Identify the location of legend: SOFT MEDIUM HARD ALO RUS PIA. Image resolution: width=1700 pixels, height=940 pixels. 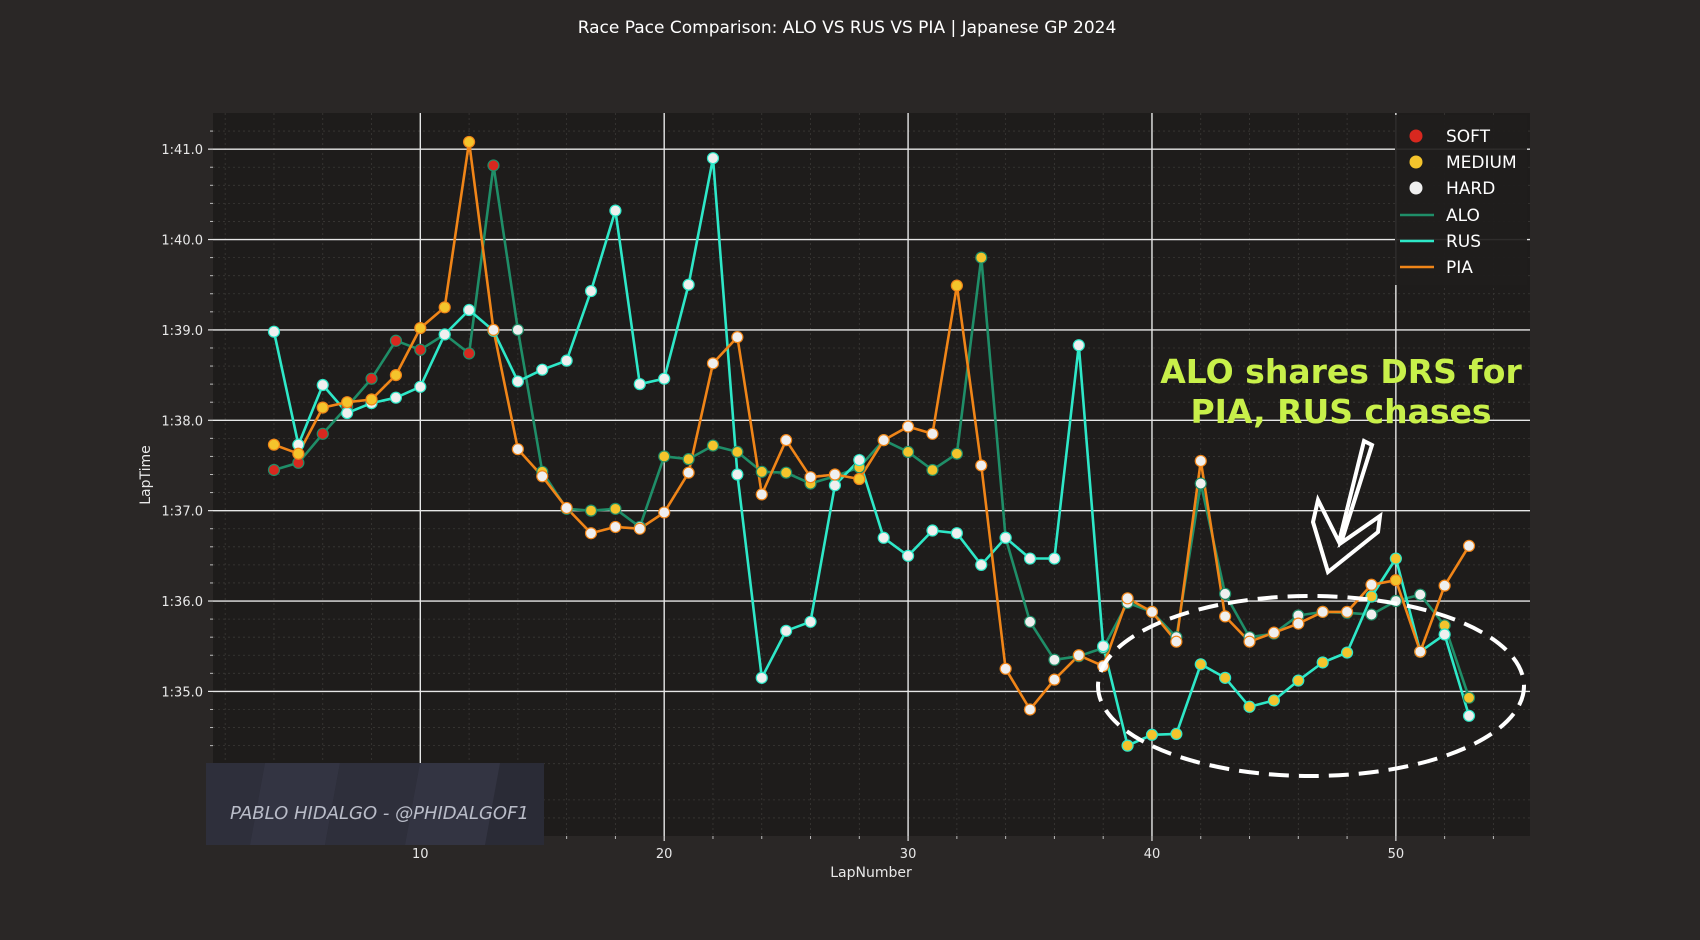
(1461, 200).